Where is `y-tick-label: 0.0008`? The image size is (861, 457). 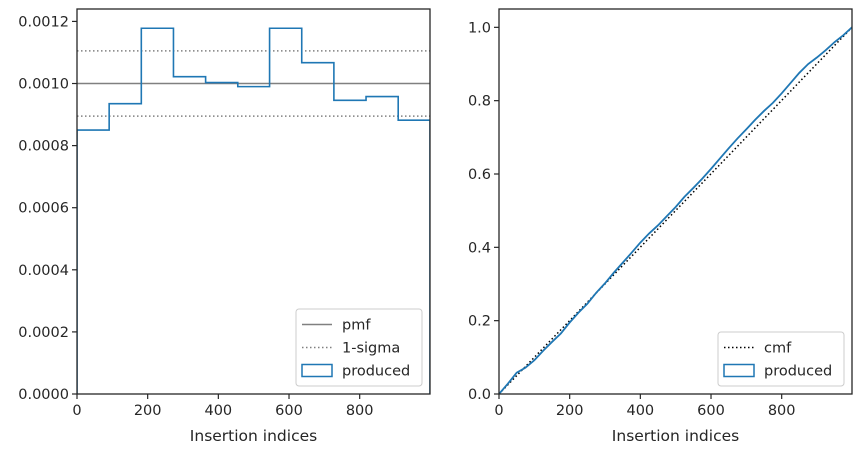
y-tick-label: 0.0008 is located at coordinates (43, 147).